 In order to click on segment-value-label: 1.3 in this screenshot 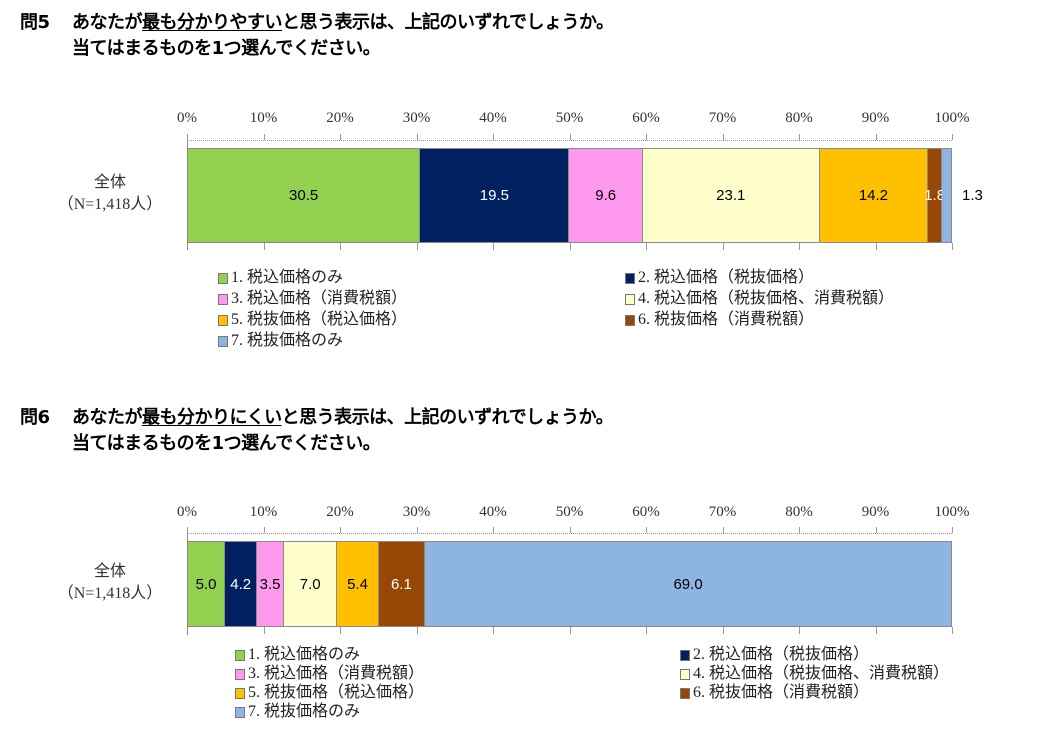, I will do `click(972, 195)`.